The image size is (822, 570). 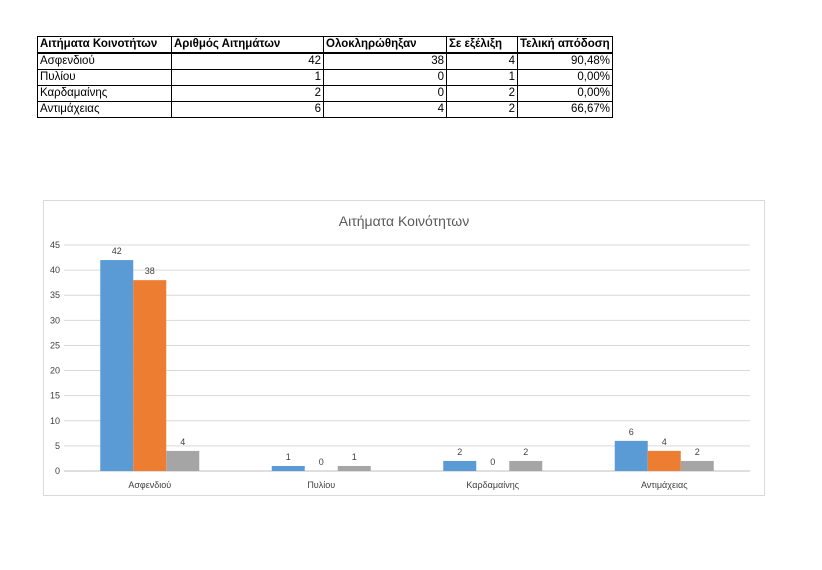 I want to click on category-label: Αντιμάχειας, so click(x=664, y=485).